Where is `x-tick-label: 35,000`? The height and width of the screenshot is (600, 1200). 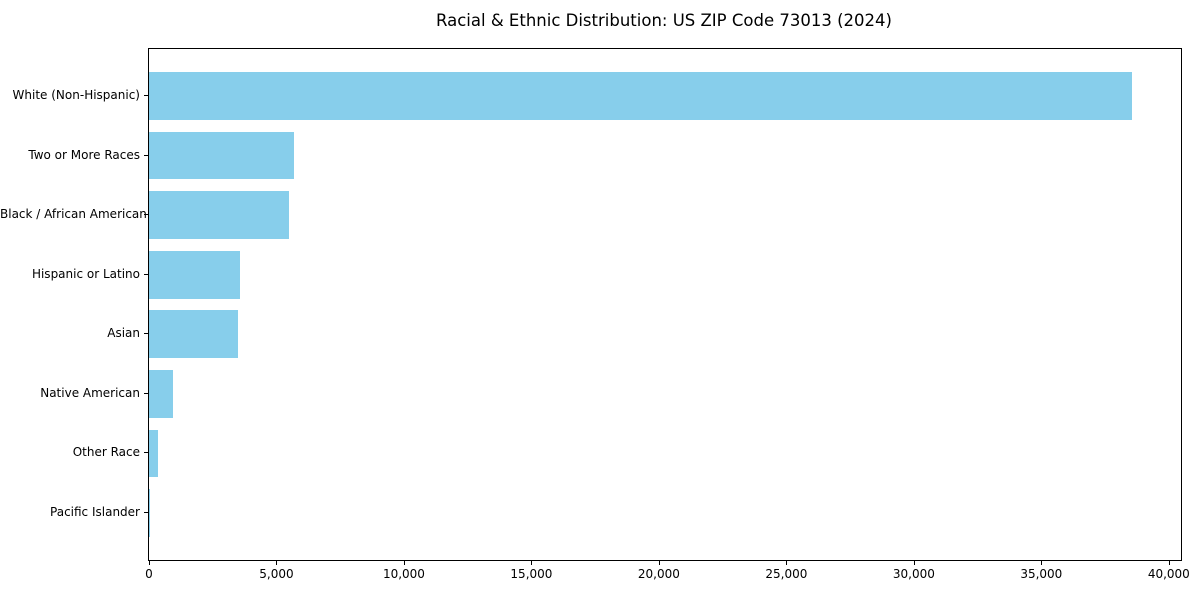 x-tick-label: 35,000 is located at coordinates (1041, 574).